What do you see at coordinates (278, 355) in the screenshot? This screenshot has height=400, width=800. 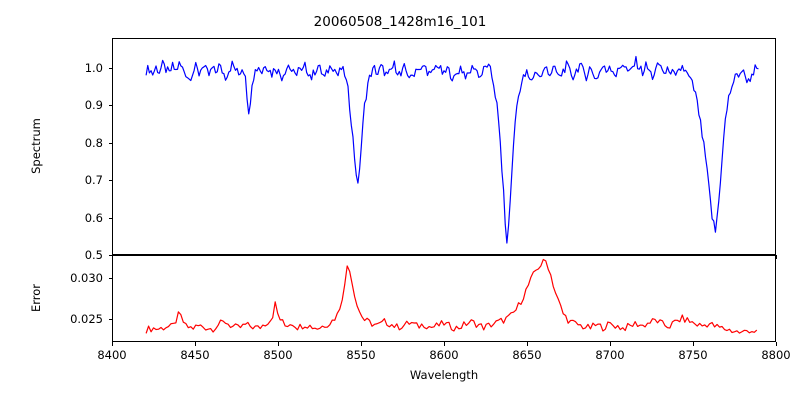 I see `x-tick-label: 8500` at bounding box center [278, 355].